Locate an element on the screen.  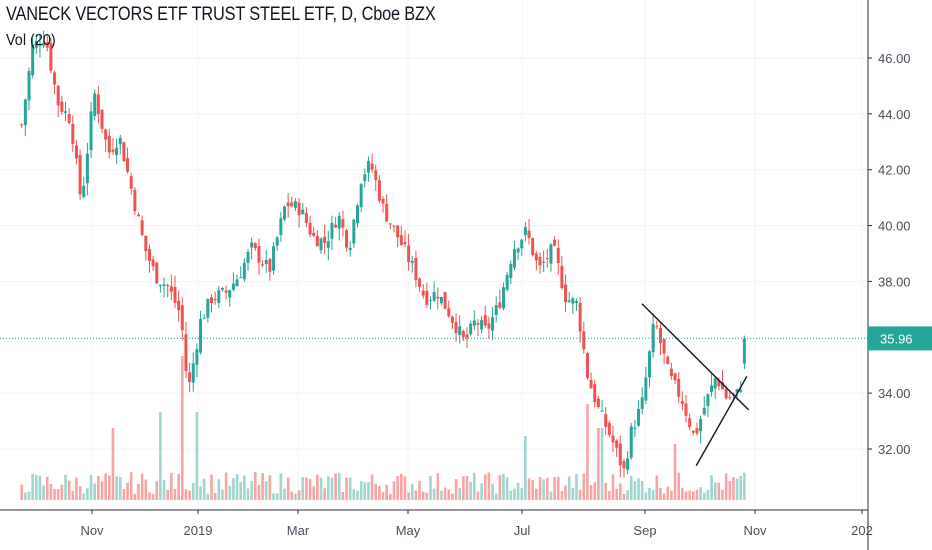
x-tick-label: Jul is located at coordinates (522, 530).